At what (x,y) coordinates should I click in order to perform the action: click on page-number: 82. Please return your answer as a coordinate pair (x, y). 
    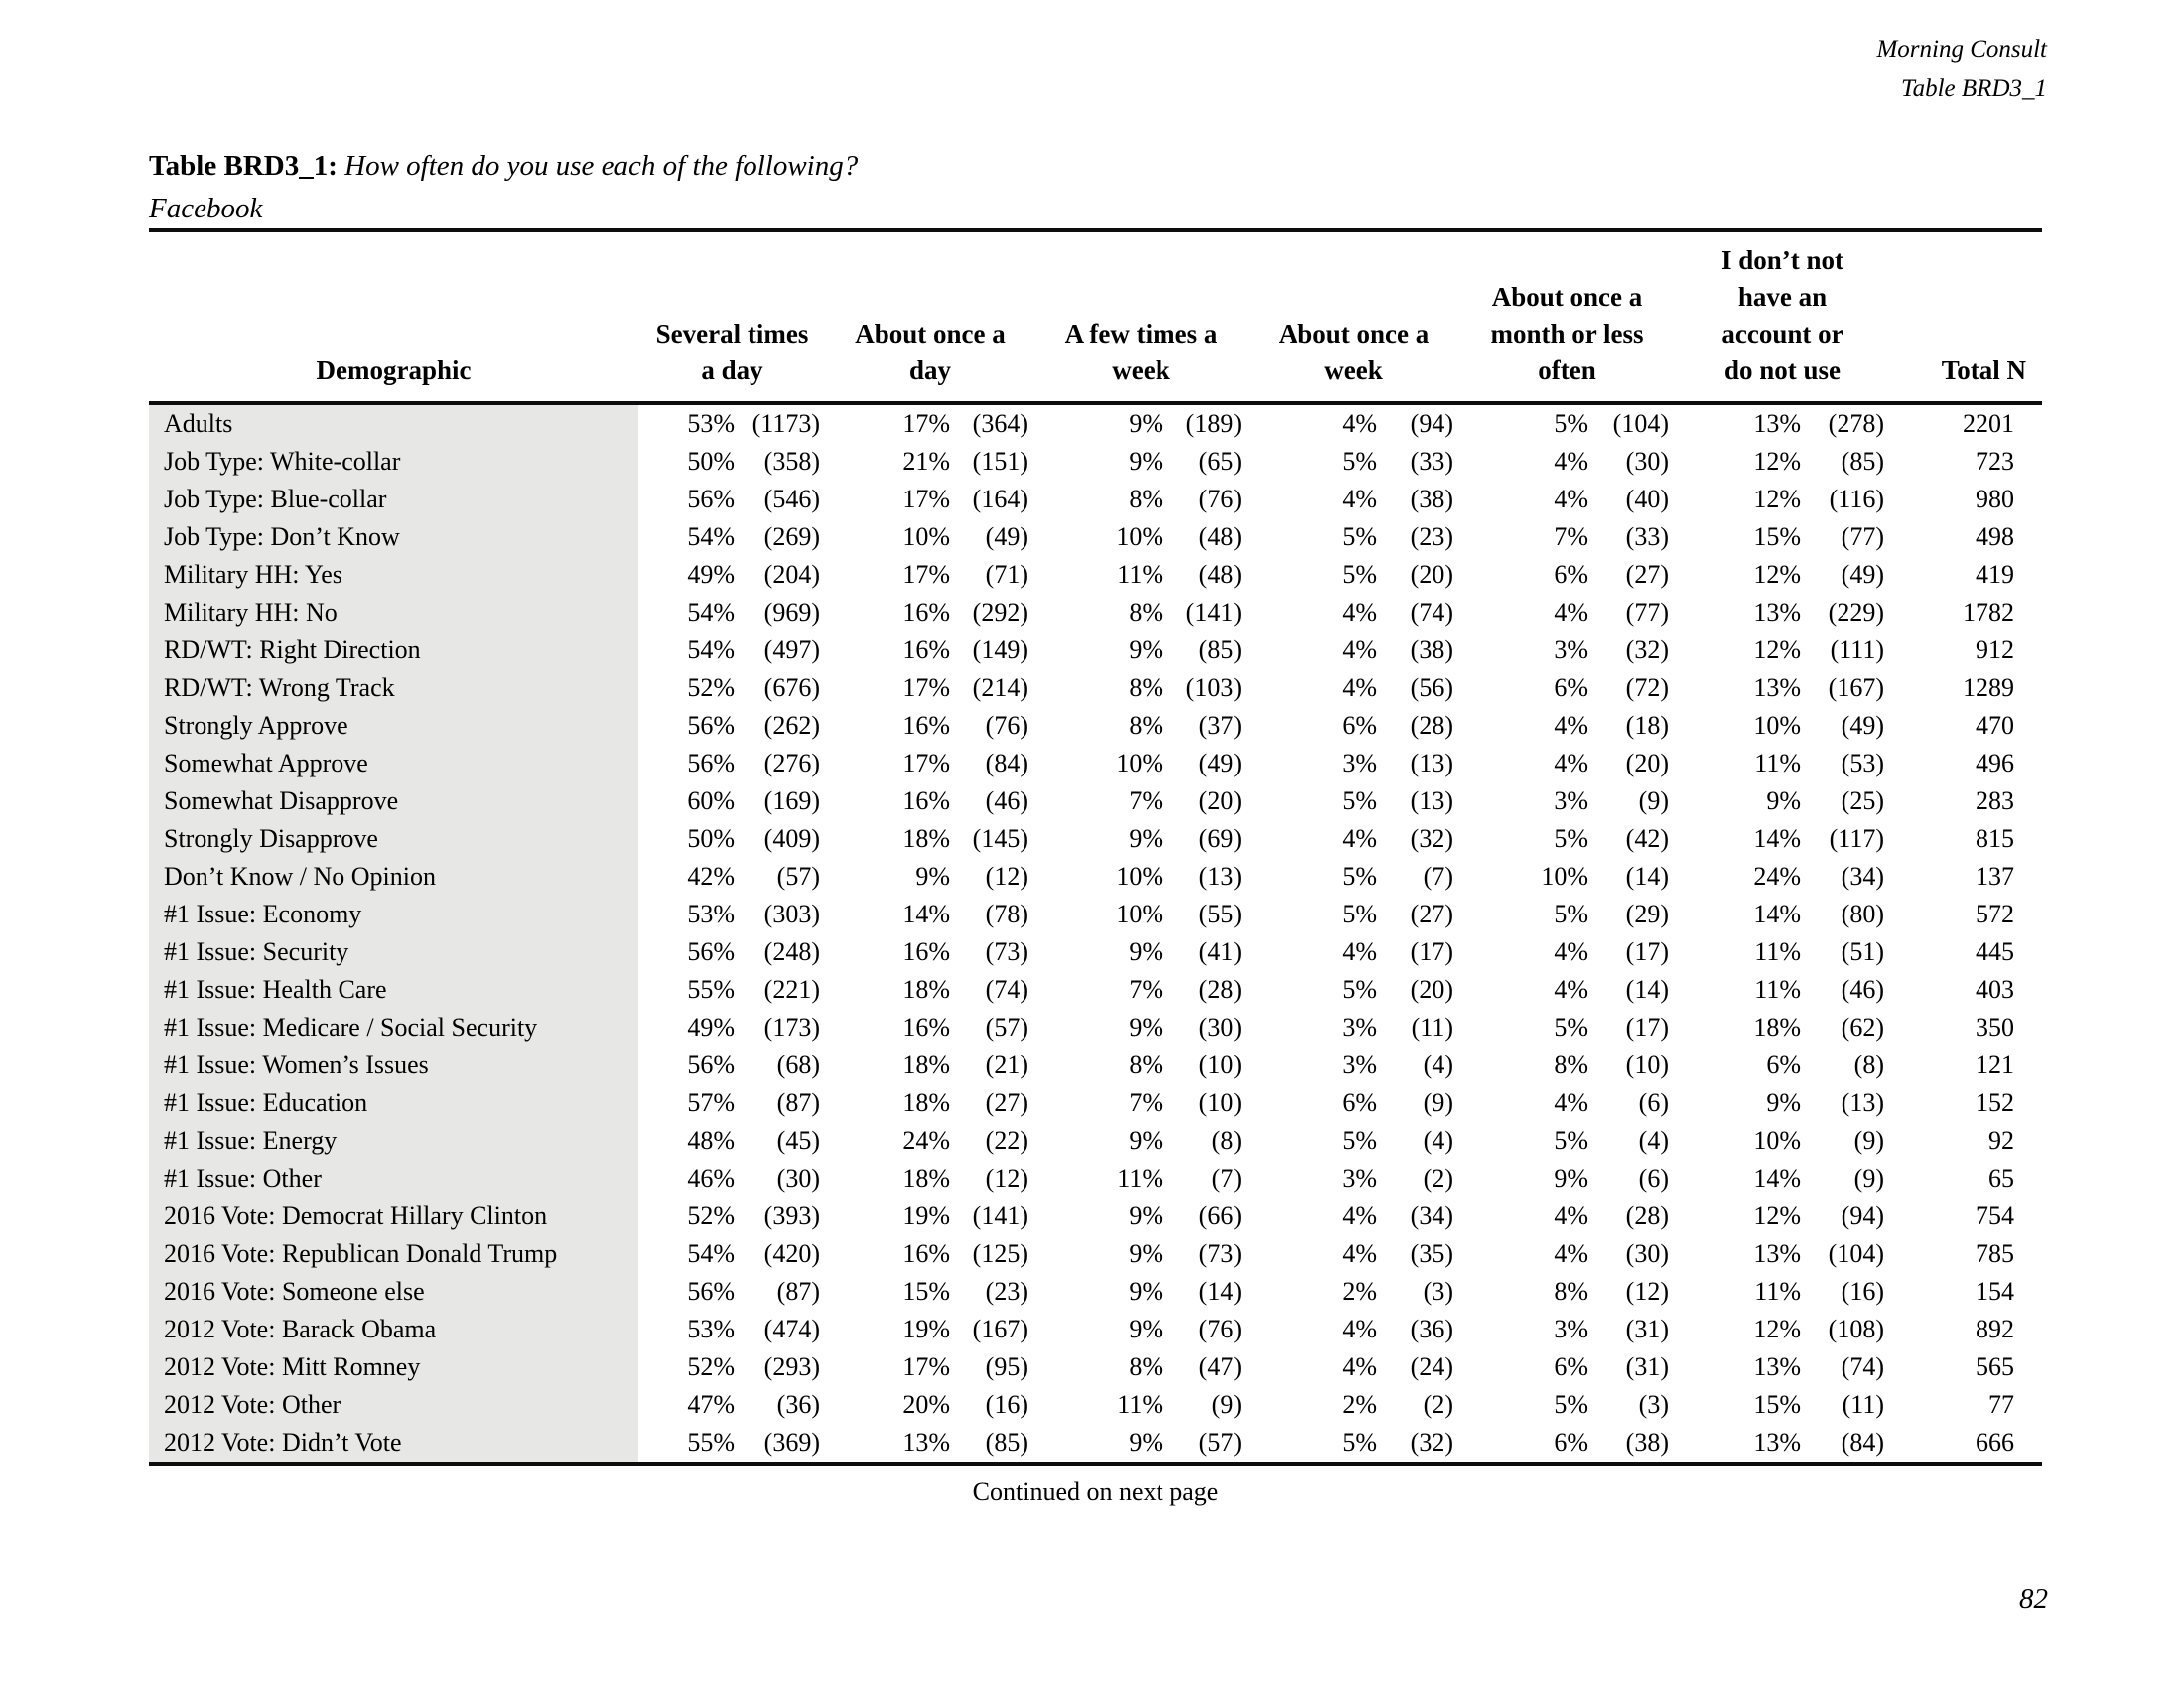
    Looking at the image, I should click on (2033, 1599).